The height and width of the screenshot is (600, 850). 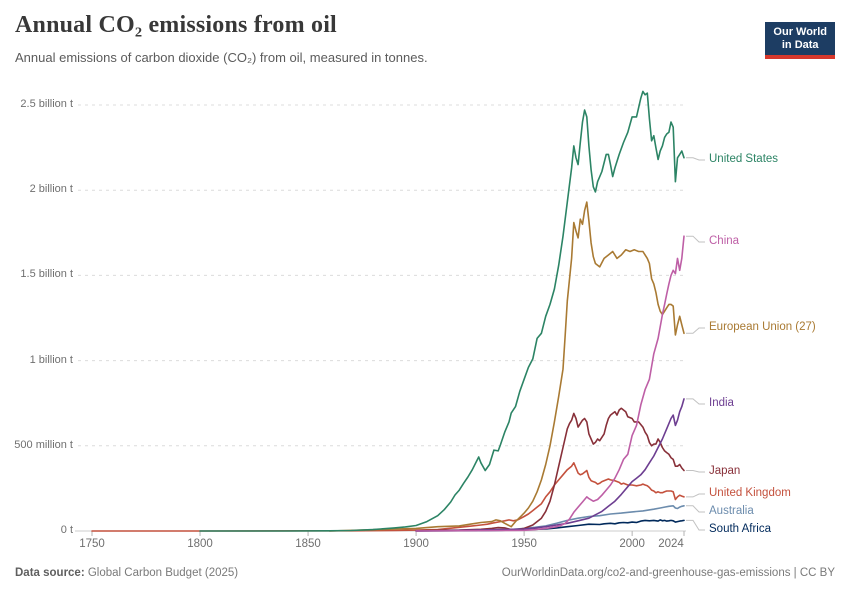 What do you see at coordinates (200, 544) in the screenshot?
I see `x-axis-tick-label: 1800` at bounding box center [200, 544].